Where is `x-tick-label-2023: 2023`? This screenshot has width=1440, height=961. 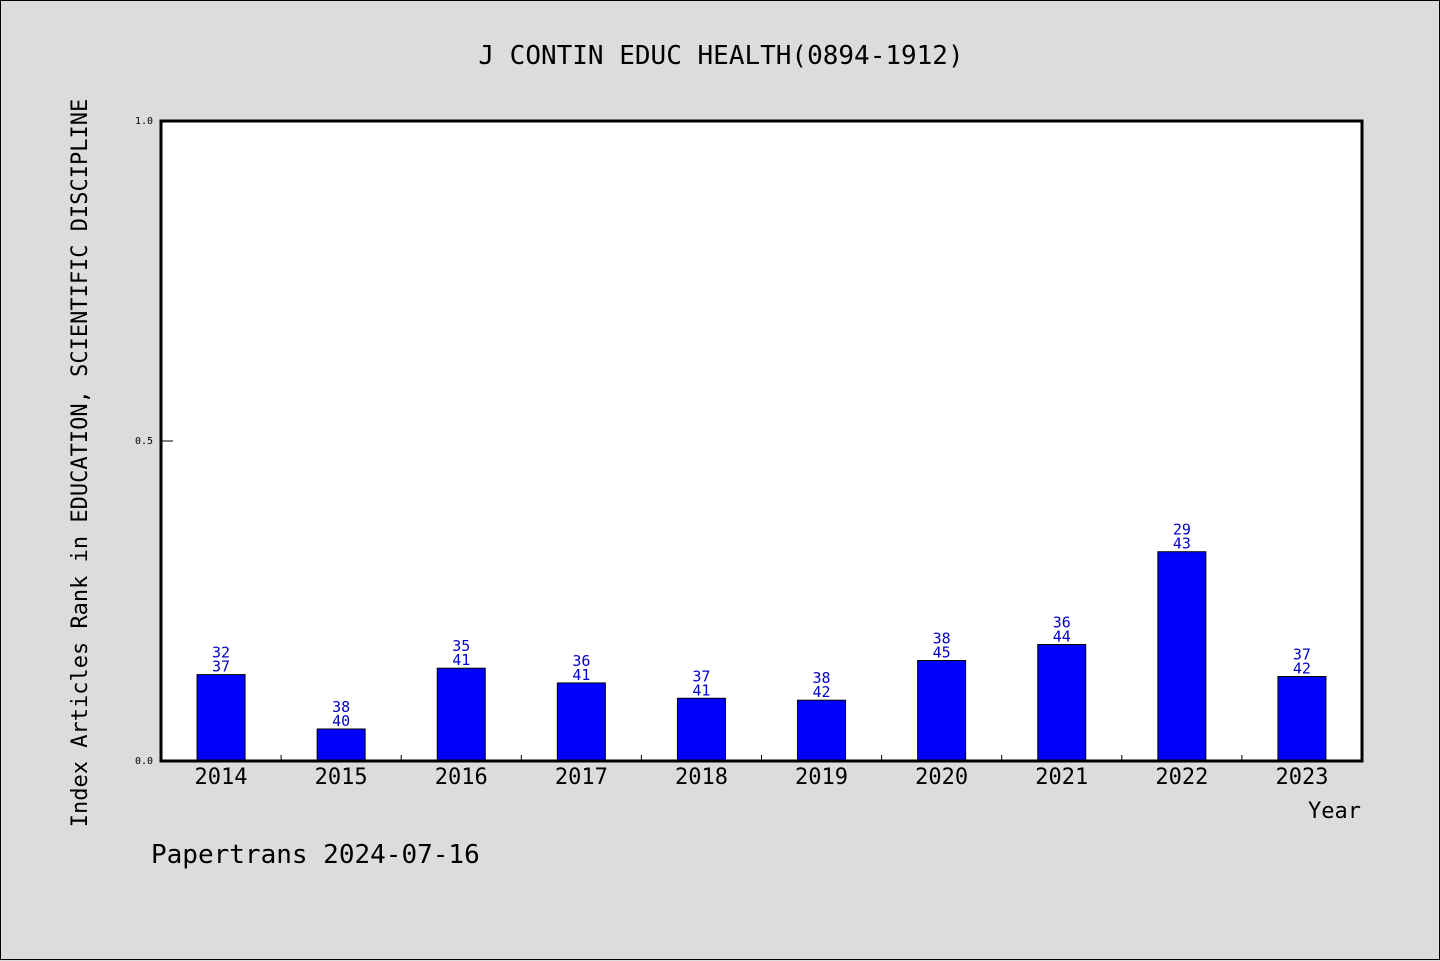 x-tick-label-2023: 2023 is located at coordinates (1301, 777).